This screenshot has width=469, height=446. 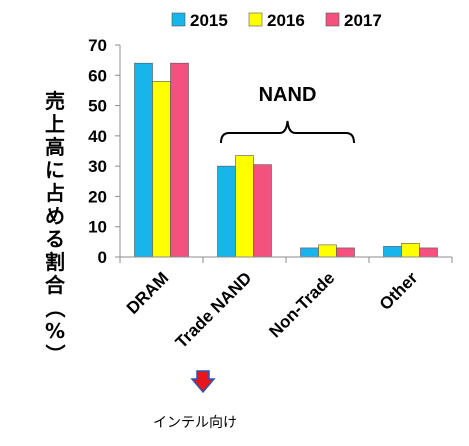 I want to click on legend: 2015 2016 2017, so click(x=276, y=20).